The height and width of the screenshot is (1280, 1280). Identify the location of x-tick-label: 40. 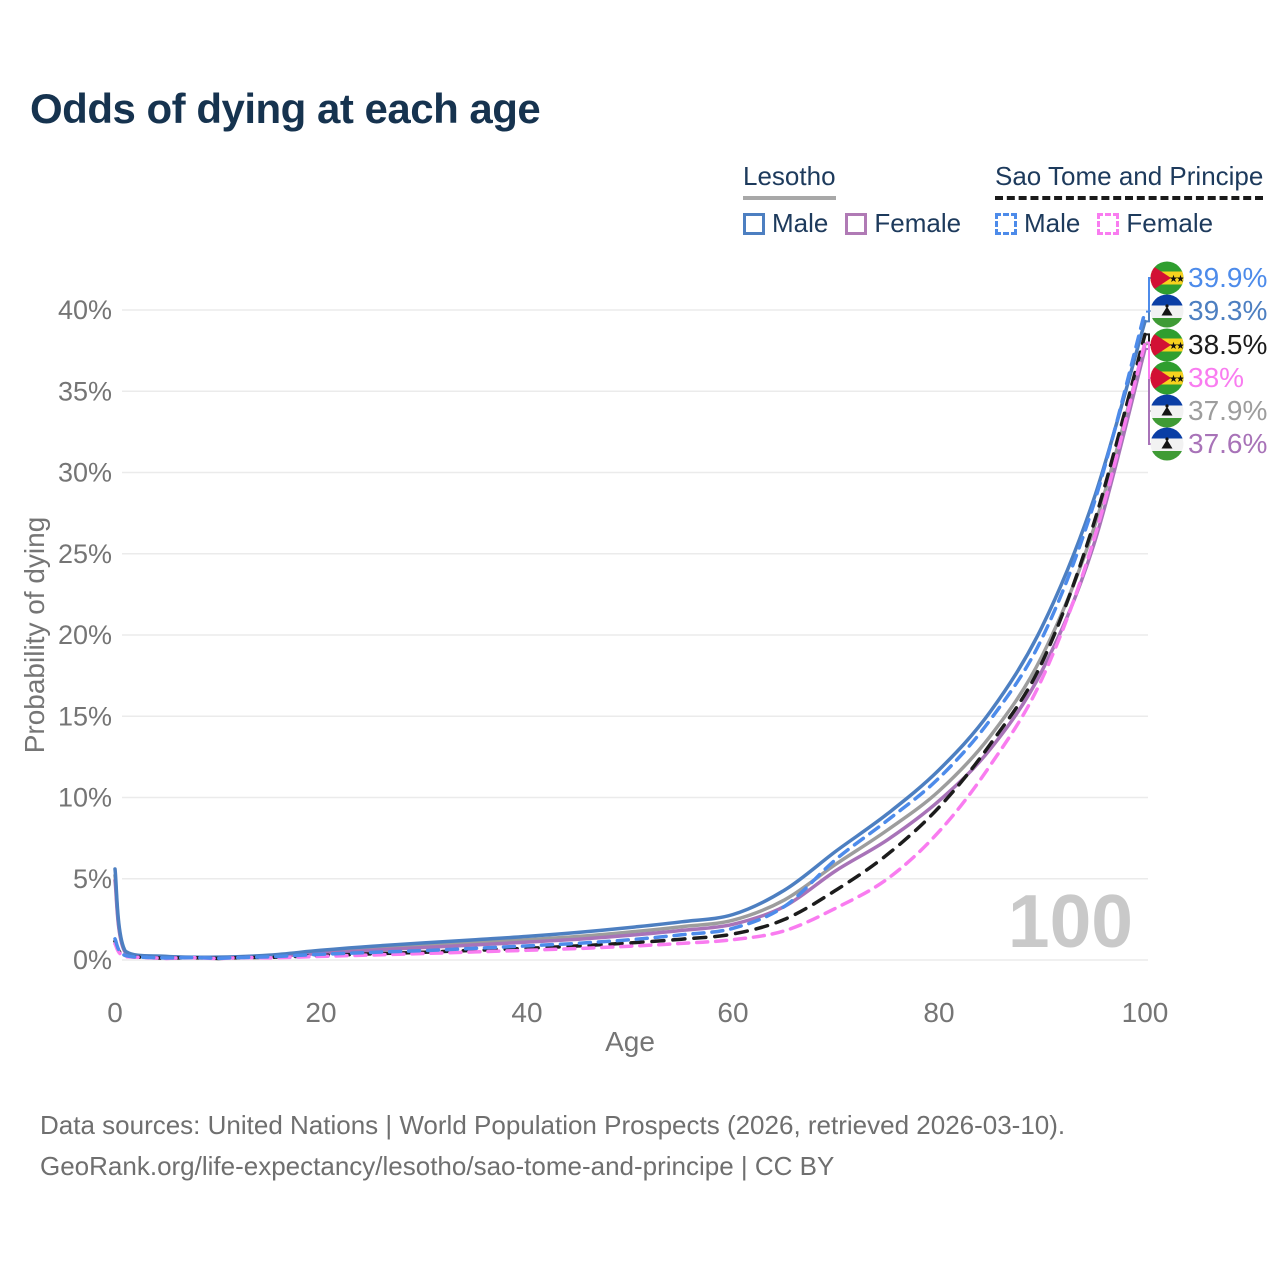
(526, 1012).